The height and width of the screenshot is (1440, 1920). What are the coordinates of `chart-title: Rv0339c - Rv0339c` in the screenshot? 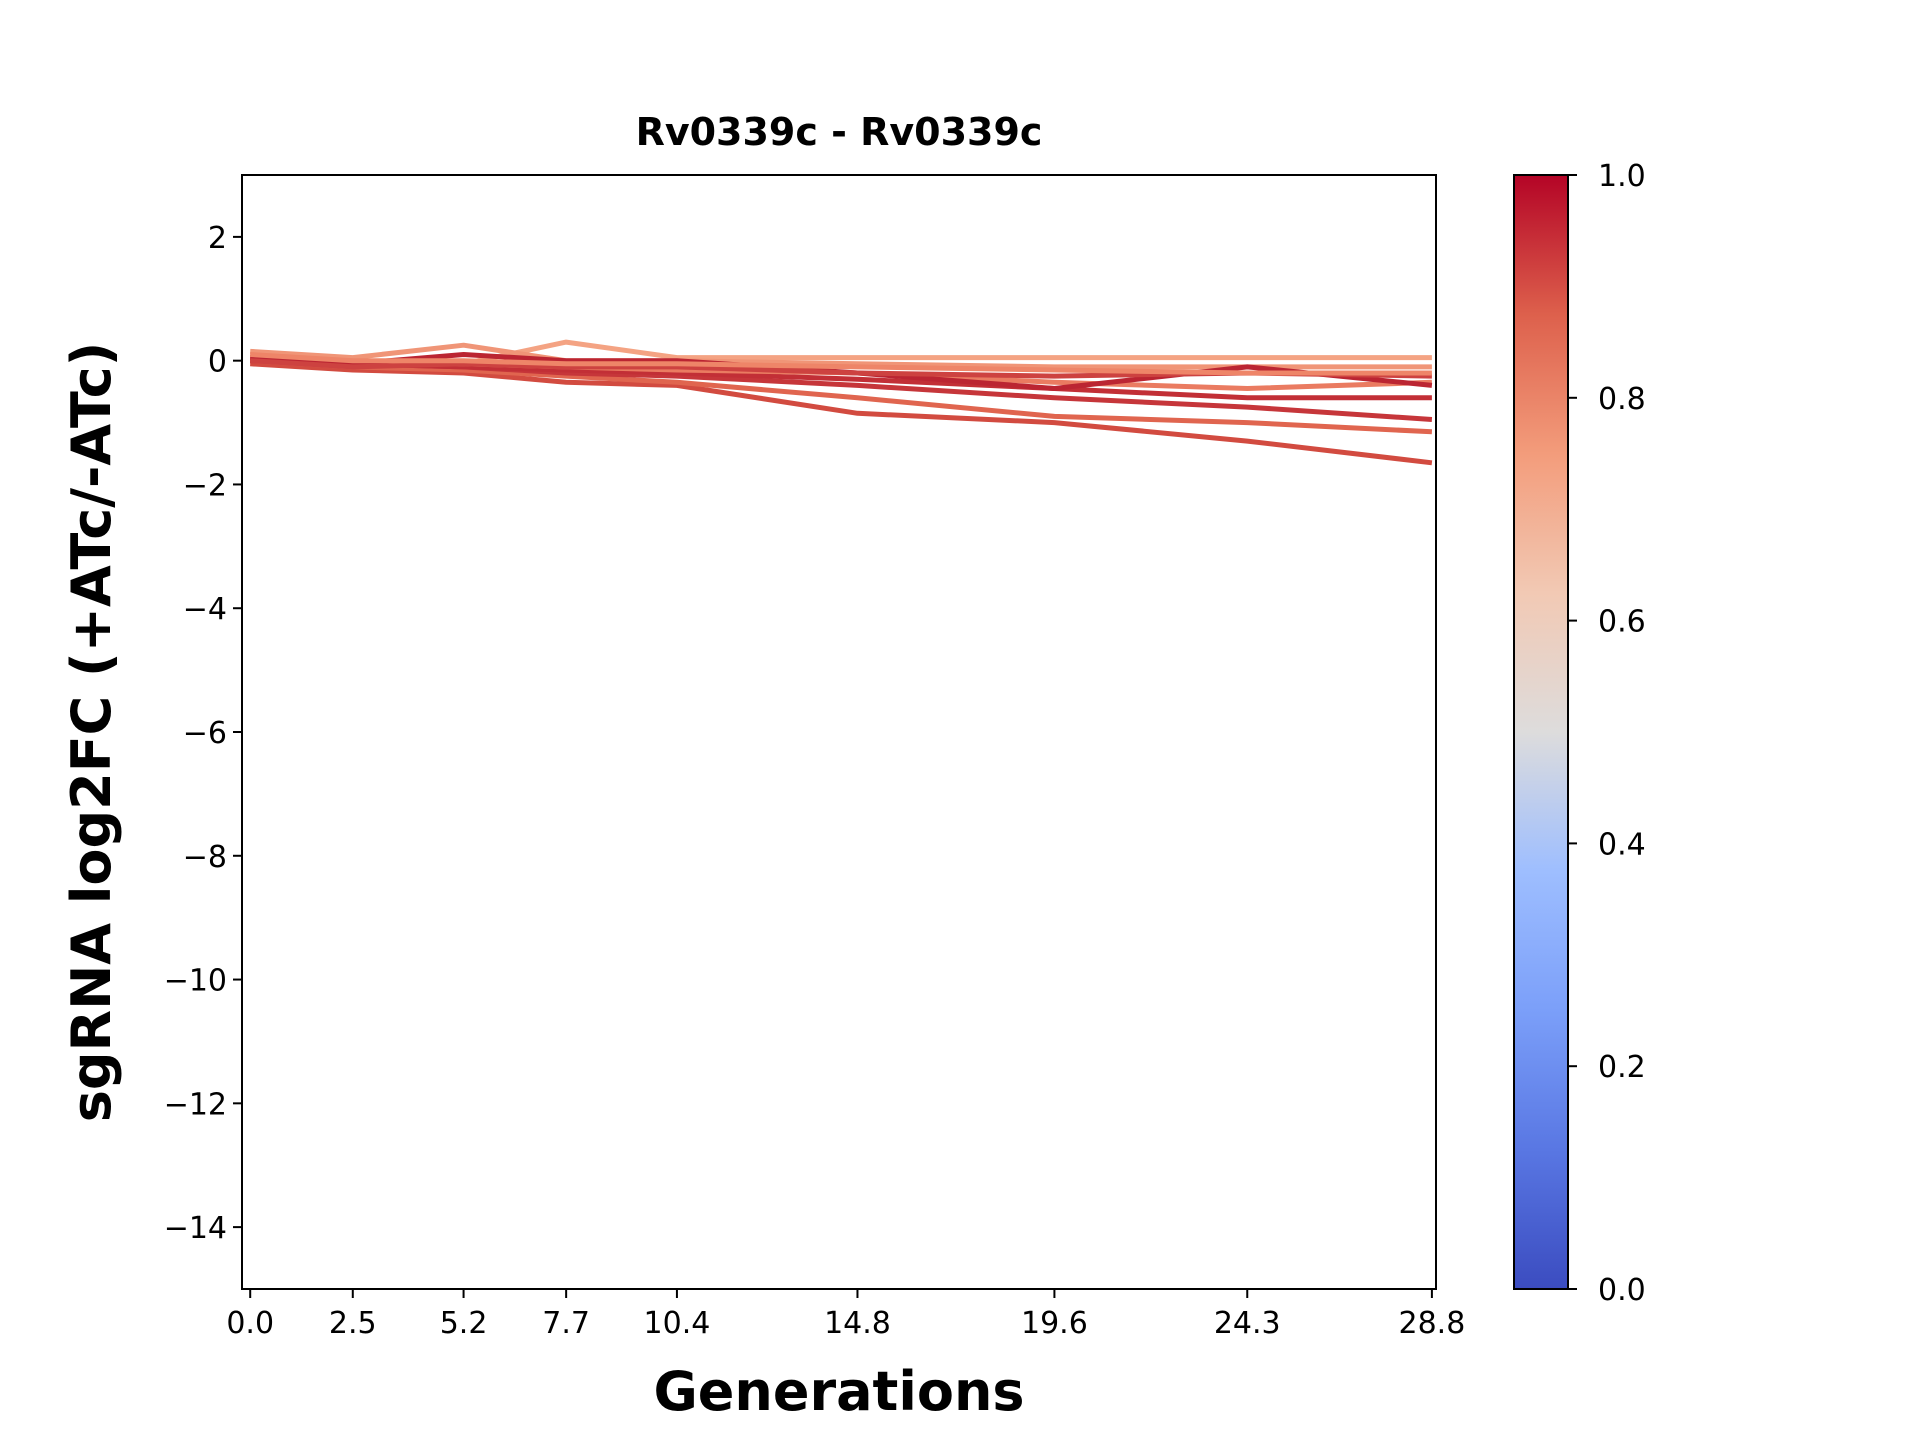 It's located at (839, 132).